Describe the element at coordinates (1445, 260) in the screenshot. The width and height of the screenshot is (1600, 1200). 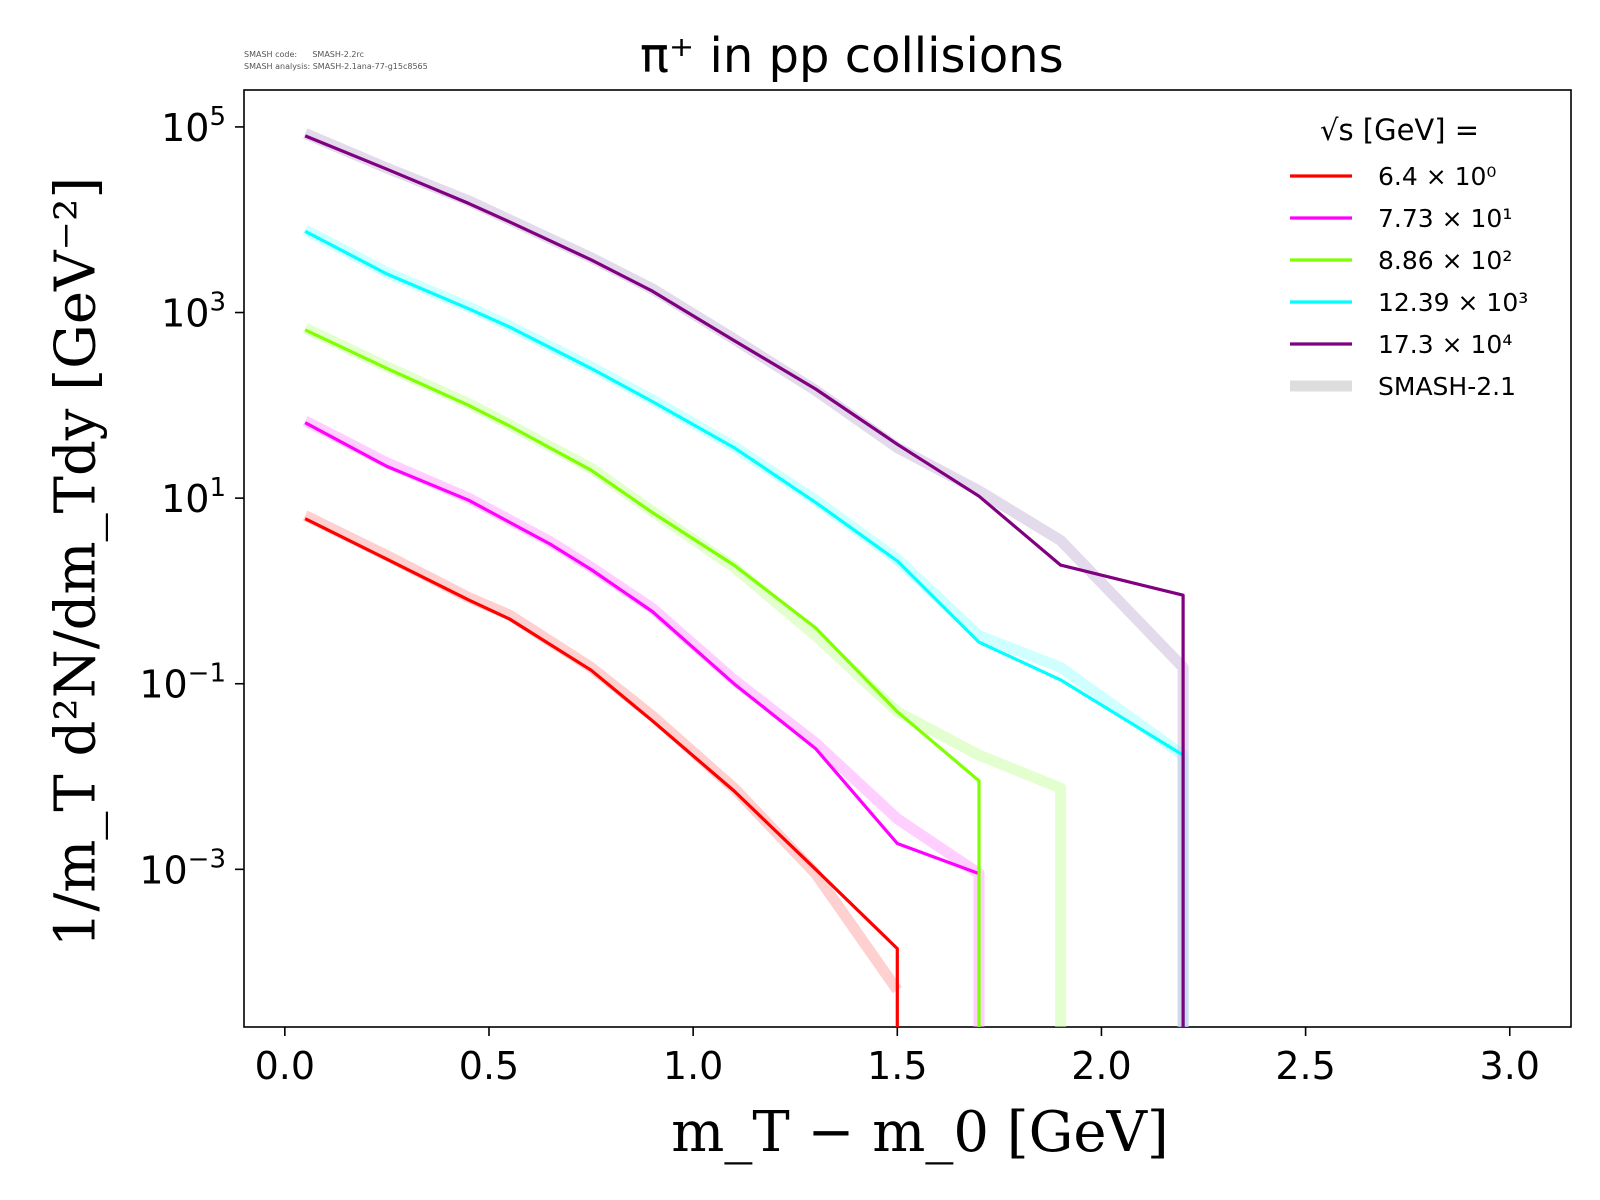
I see `legend-label: 8.86 × 10²` at that location.